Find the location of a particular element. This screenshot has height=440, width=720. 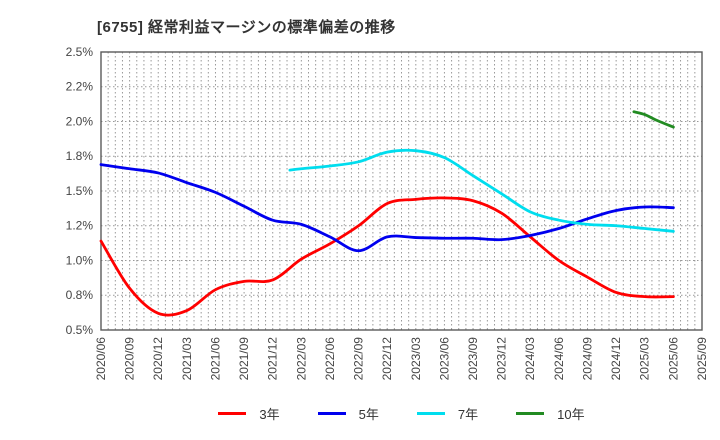

x-axis-label: 2022/03 is located at coordinates (301, 359).